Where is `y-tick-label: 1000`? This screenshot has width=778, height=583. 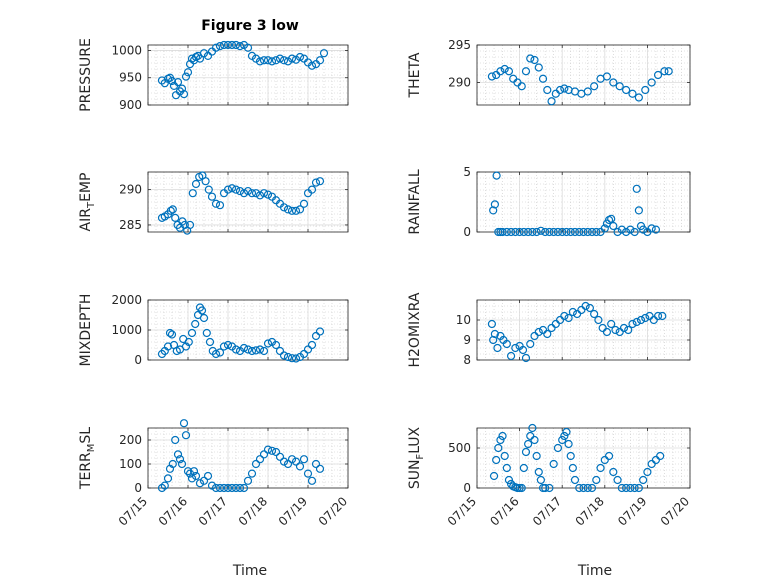
y-tick-label: 1000 is located at coordinates (126, 50).